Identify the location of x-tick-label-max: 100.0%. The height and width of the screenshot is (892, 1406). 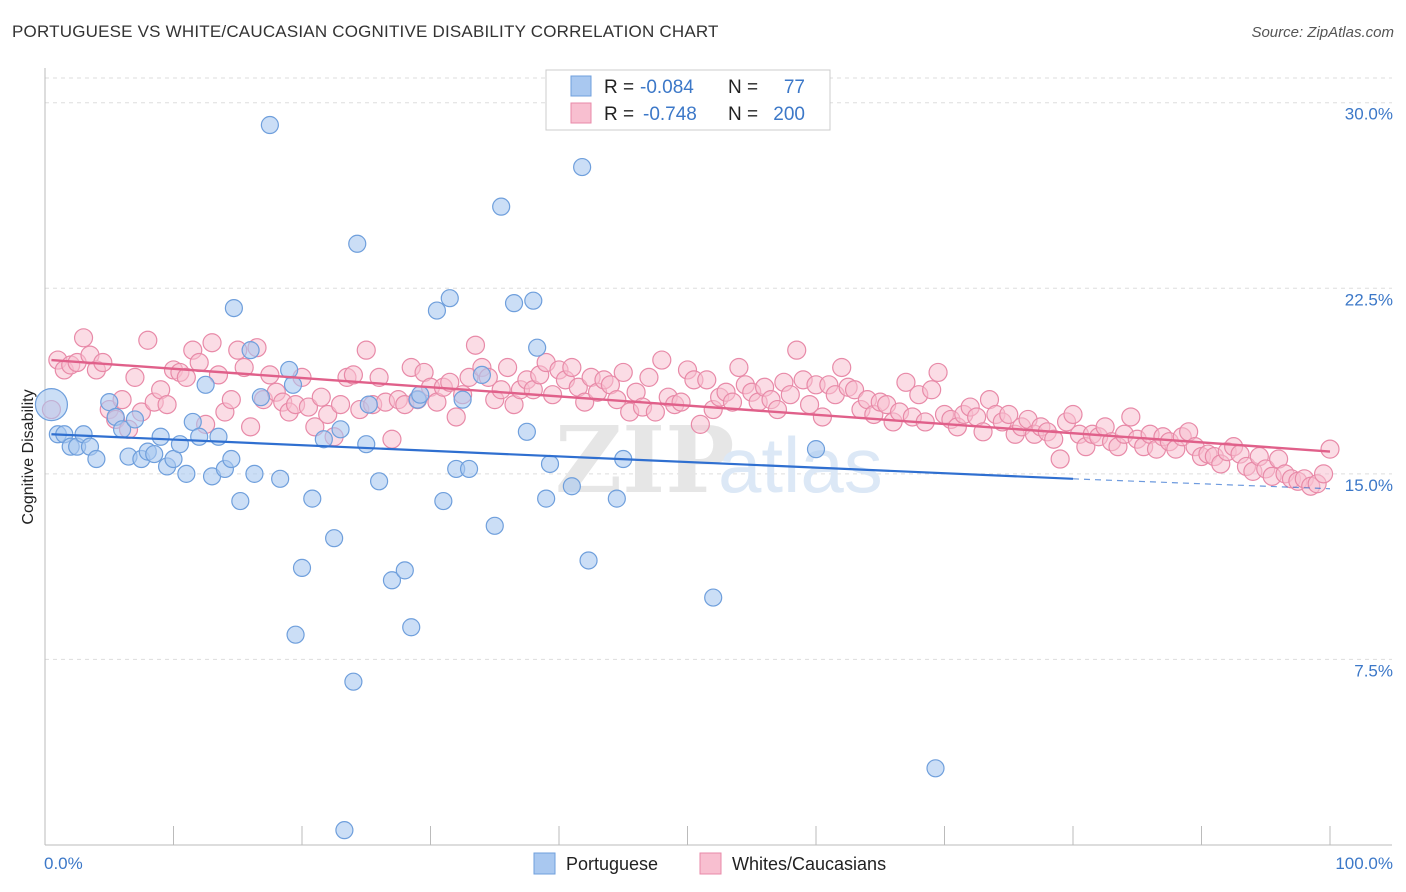
(1364, 863).